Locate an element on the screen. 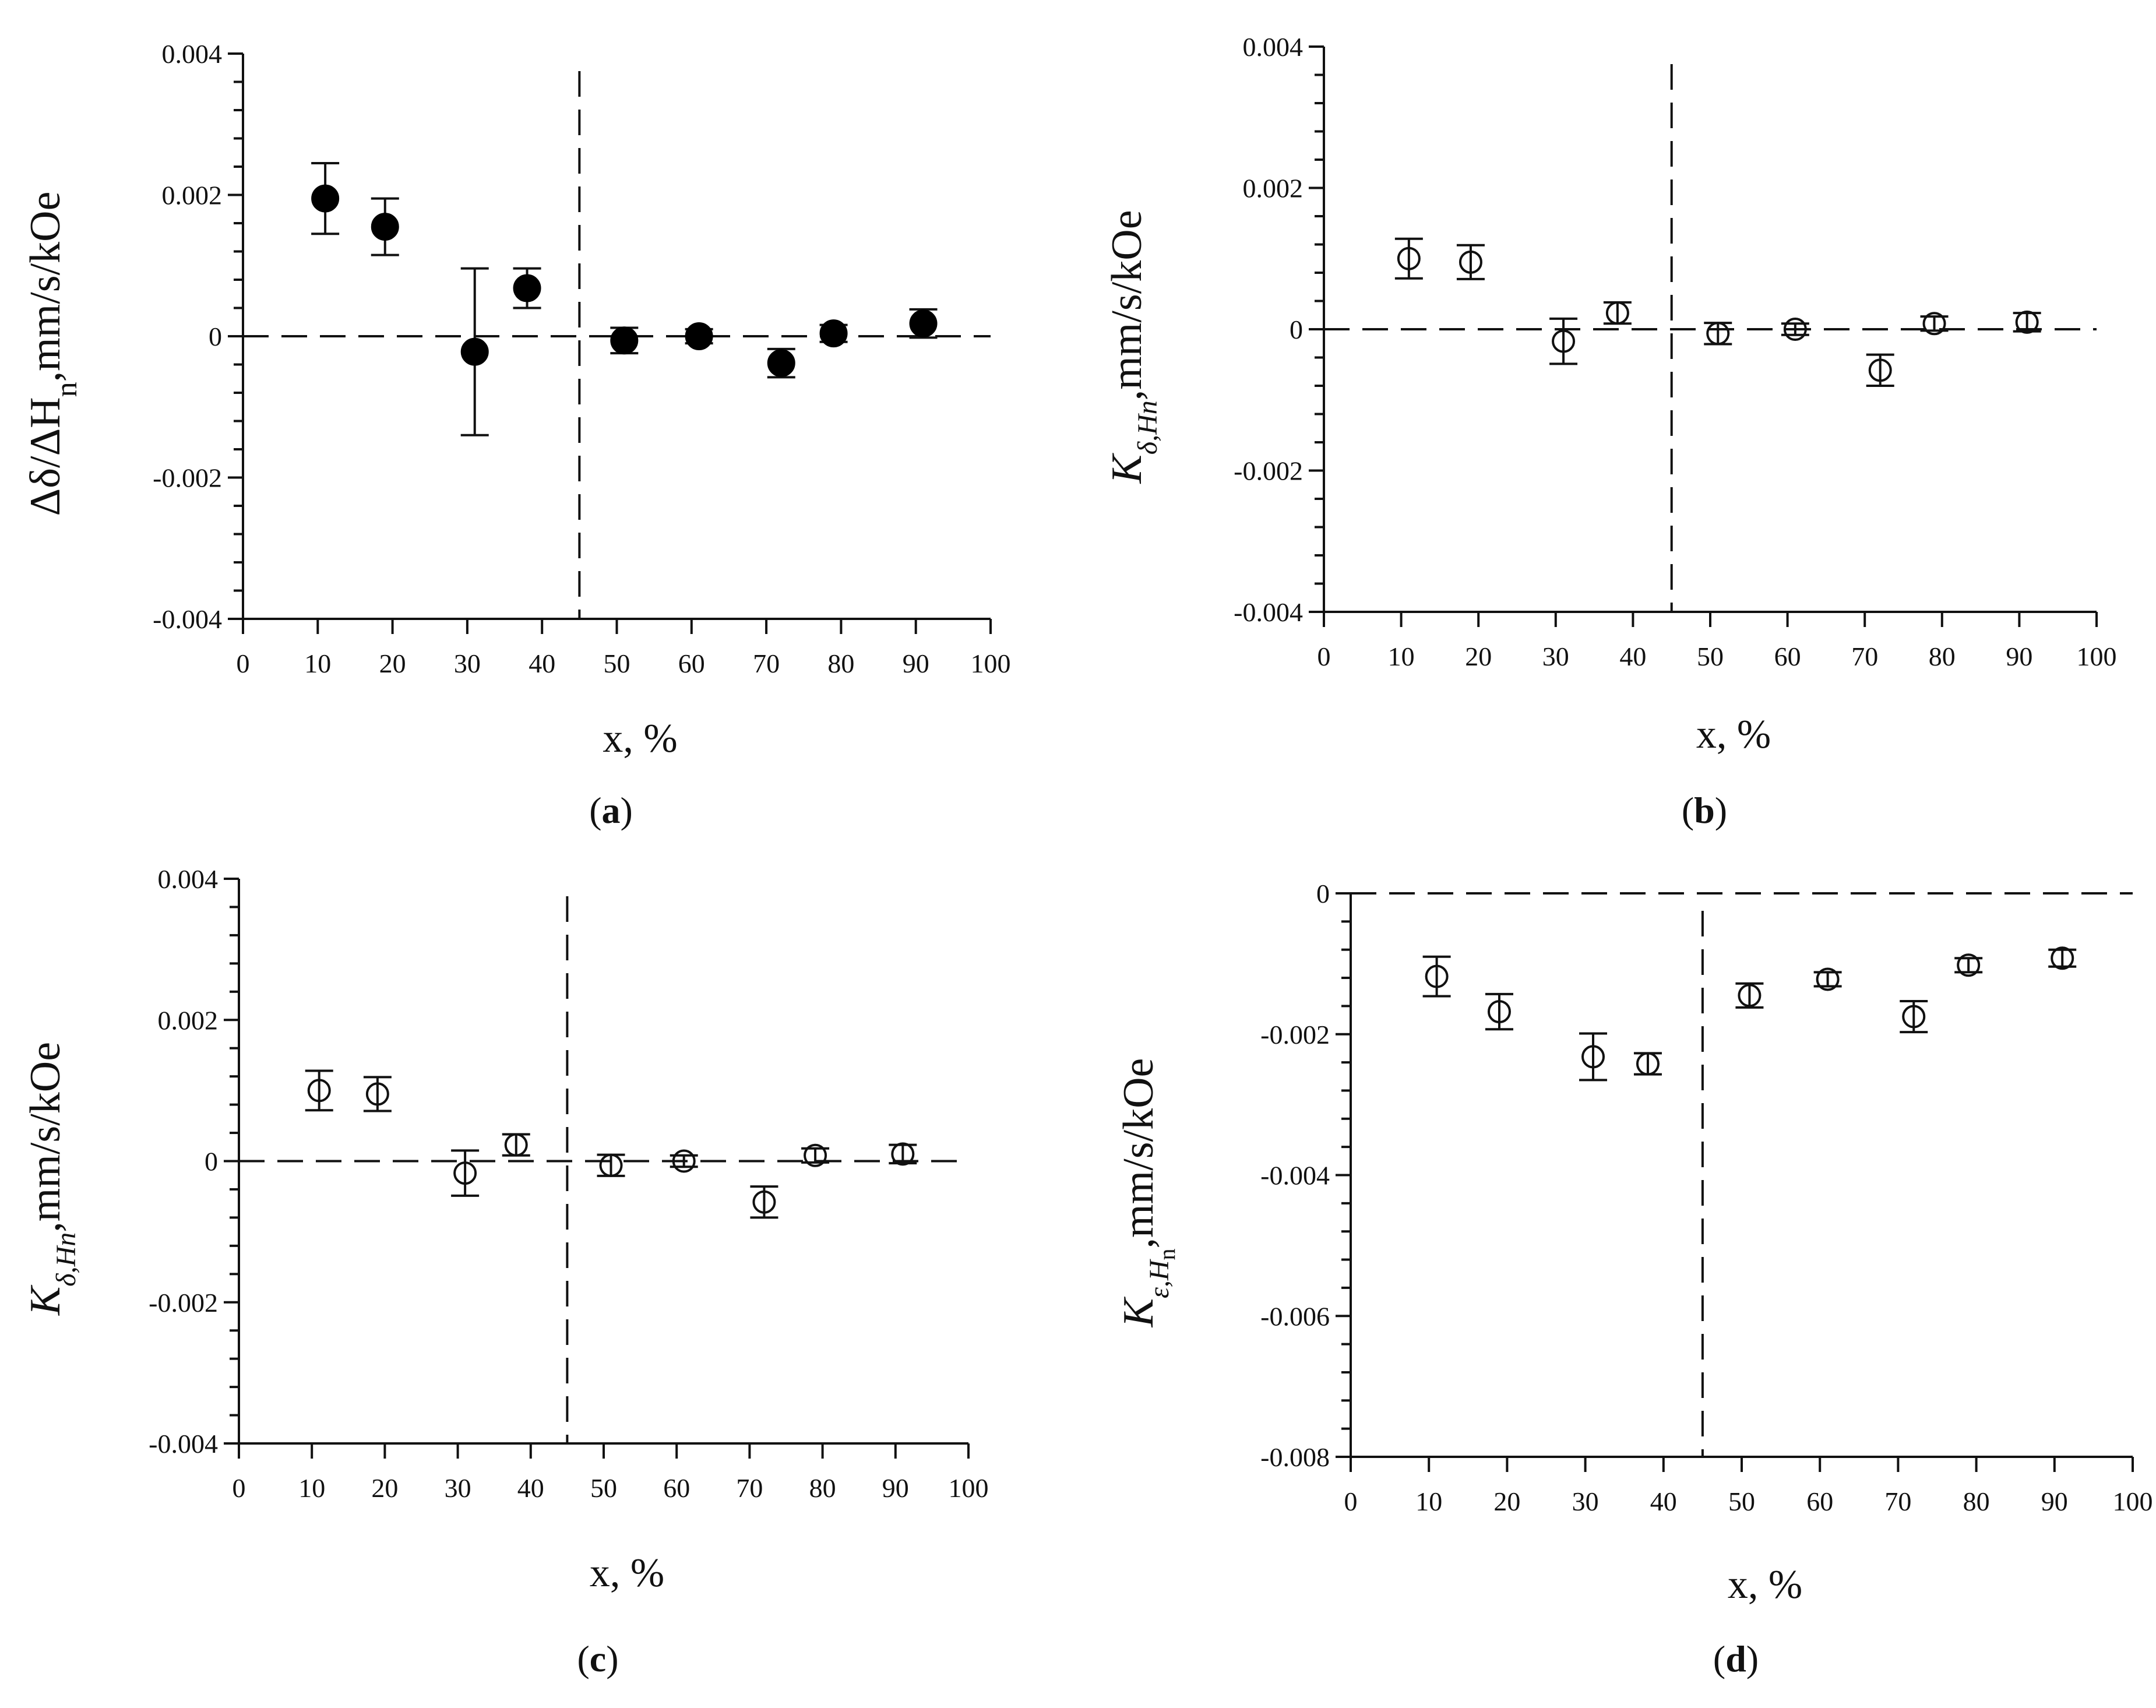  x-tick-label: 50 is located at coordinates (603, 1488).